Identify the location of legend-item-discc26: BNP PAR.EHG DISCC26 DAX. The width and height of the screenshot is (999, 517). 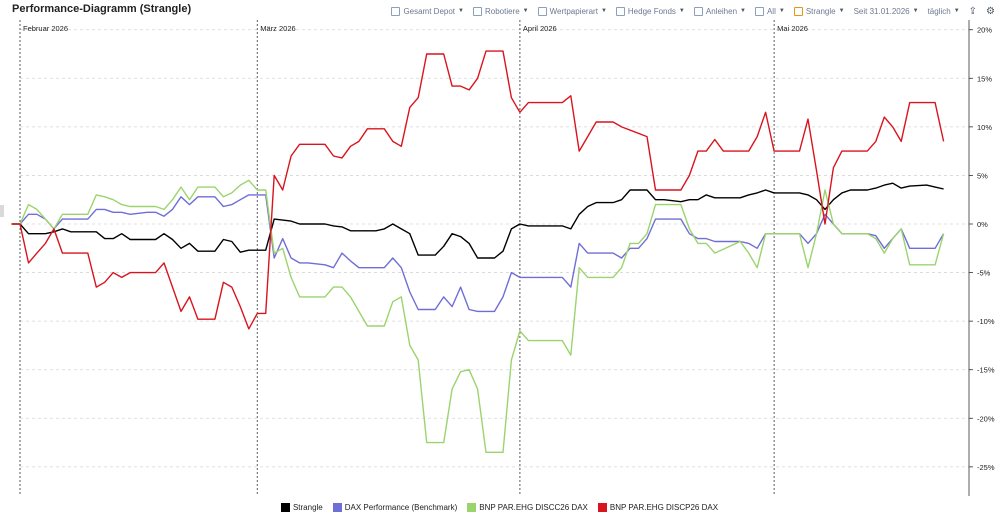
(527, 507).